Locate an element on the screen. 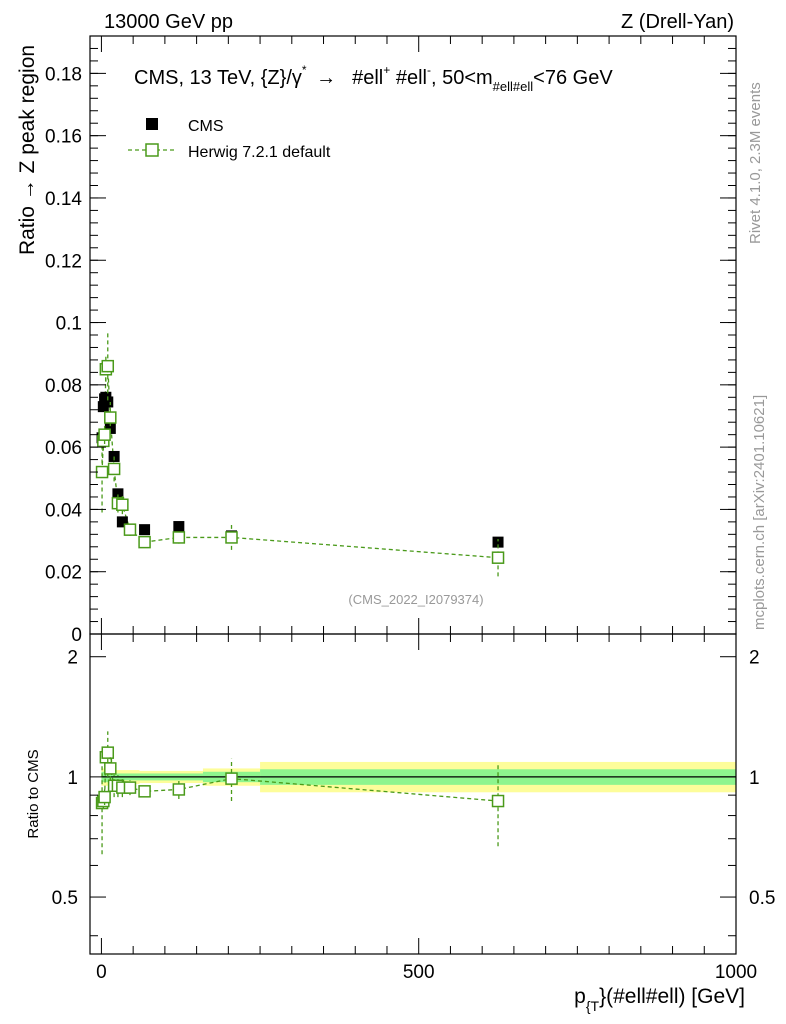 Image resolution: width=786 pixels, height=1024 pixels. legend-herwig-label: Herwig 7.2.1 default is located at coordinates (259, 152).